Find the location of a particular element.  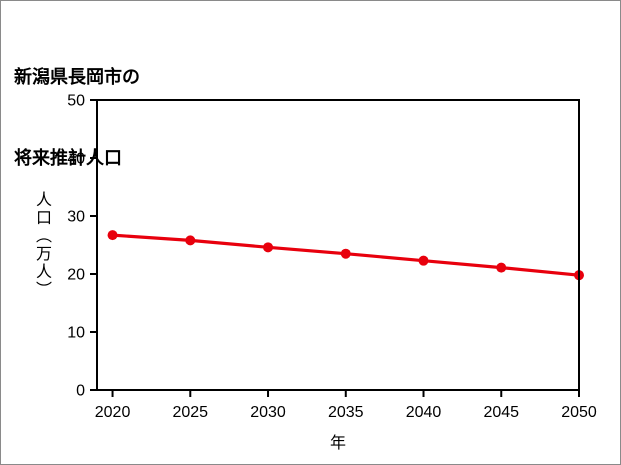

chart-title: 新潟県長岡市の 将来推計人口 is located at coordinates (77, 118).